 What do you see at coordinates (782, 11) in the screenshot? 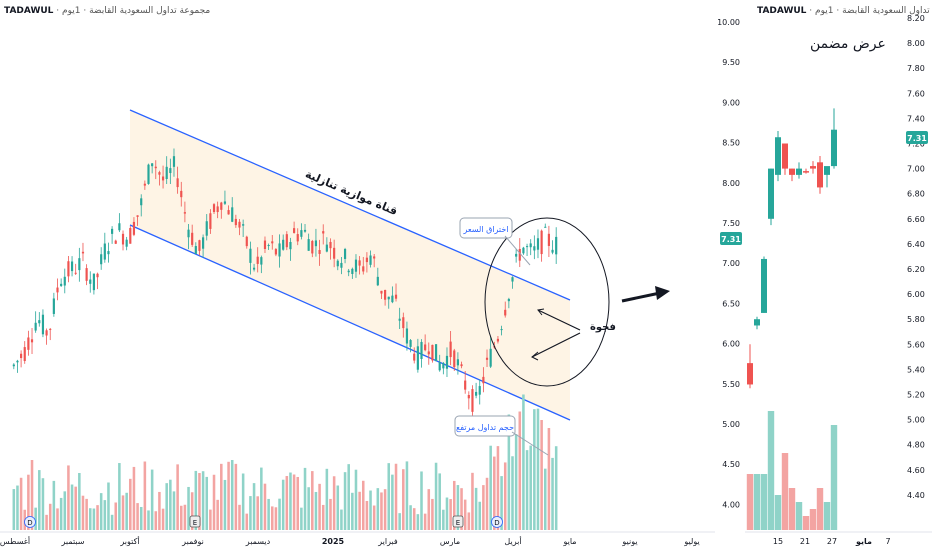
I see `zoom-symbol-label: TADAWUL` at bounding box center [782, 11].